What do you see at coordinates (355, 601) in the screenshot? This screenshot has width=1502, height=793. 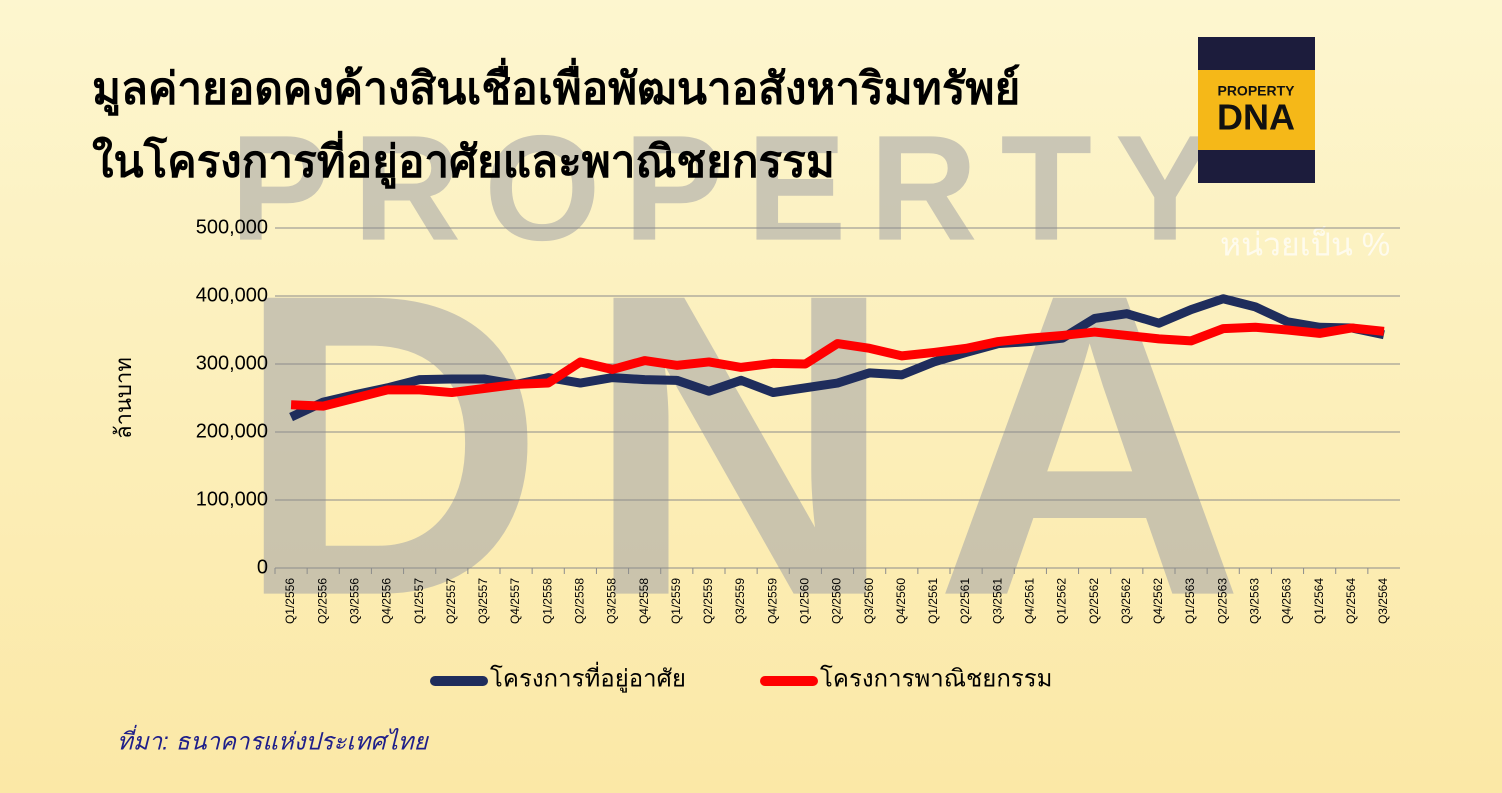 I see `x-tick-label: Q3/2556` at bounding box center [355, 601].